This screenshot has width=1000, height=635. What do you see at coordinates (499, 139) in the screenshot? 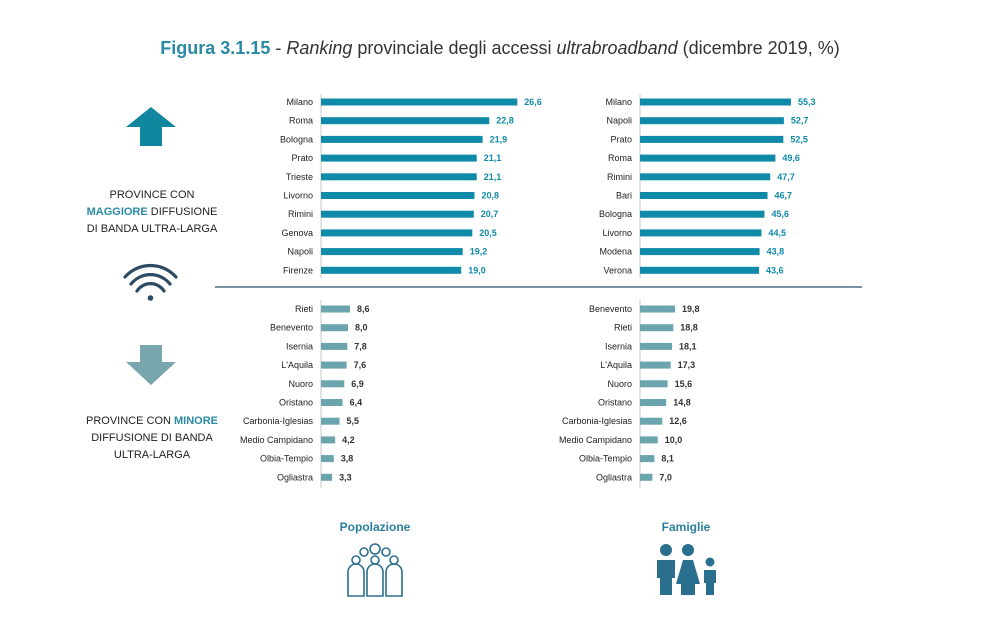
I see `value-label-pop-top-3: 21,9` at bounding box center [499, 139].